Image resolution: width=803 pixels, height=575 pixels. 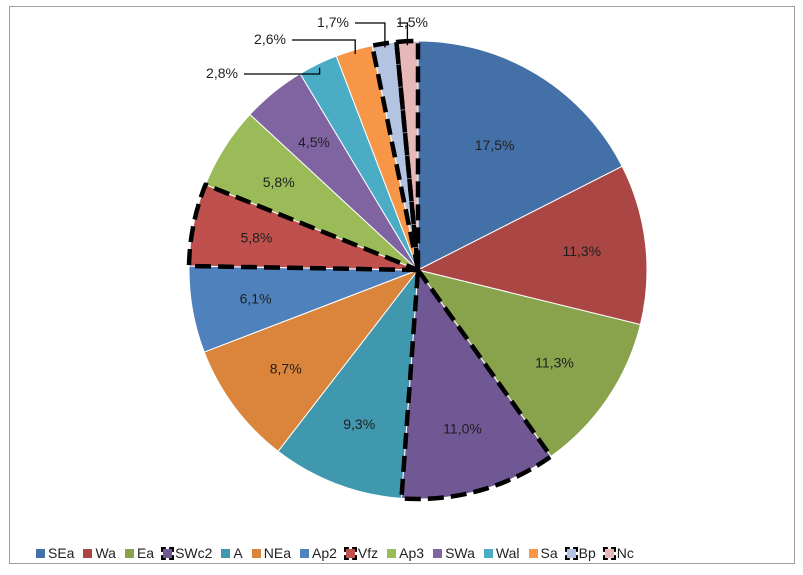 What do you see at coordinates (304, 553) in the screenshot?
I see `legend-swatch-ap2` at bounding box center [304, 553].